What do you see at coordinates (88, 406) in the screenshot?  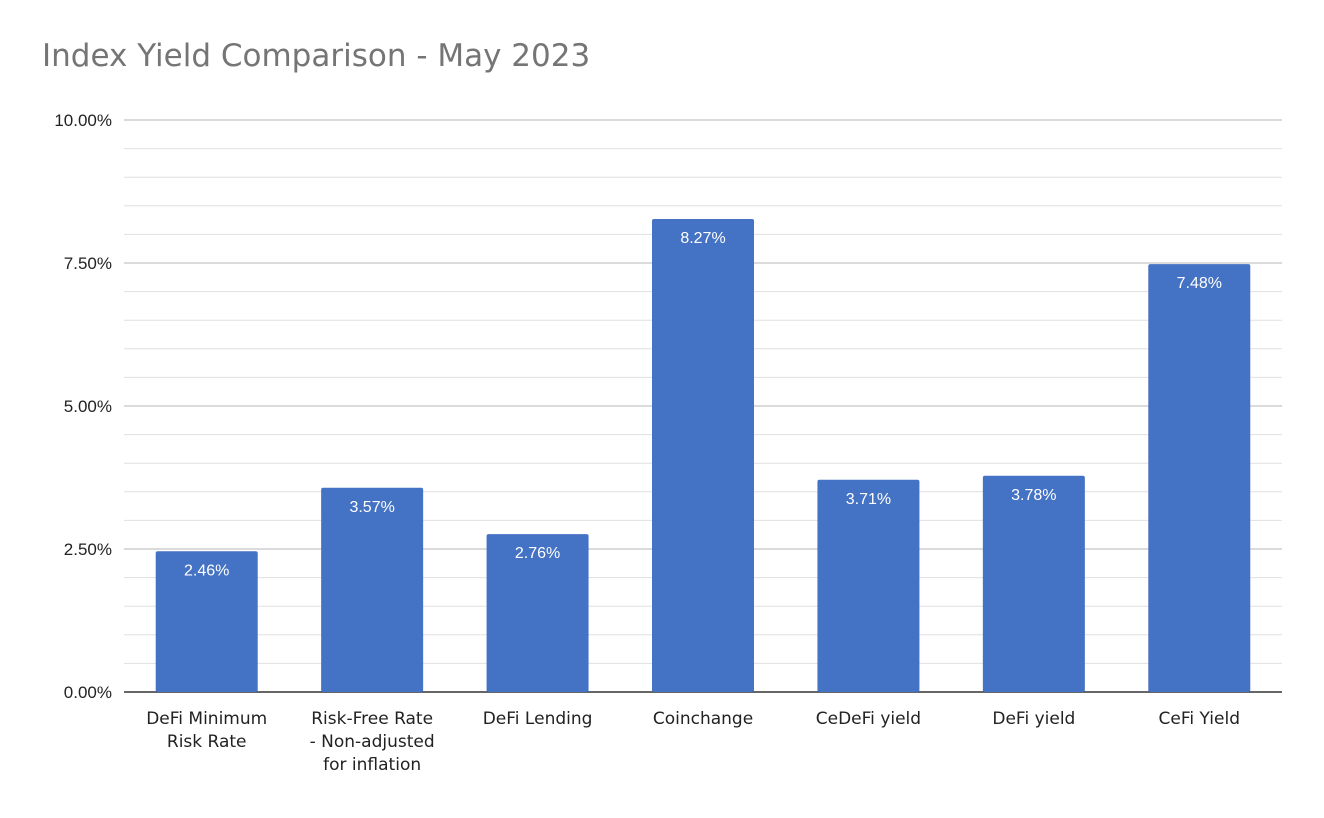 I see `y-tick-label: 5.00%` at bounding box center [88, 406].